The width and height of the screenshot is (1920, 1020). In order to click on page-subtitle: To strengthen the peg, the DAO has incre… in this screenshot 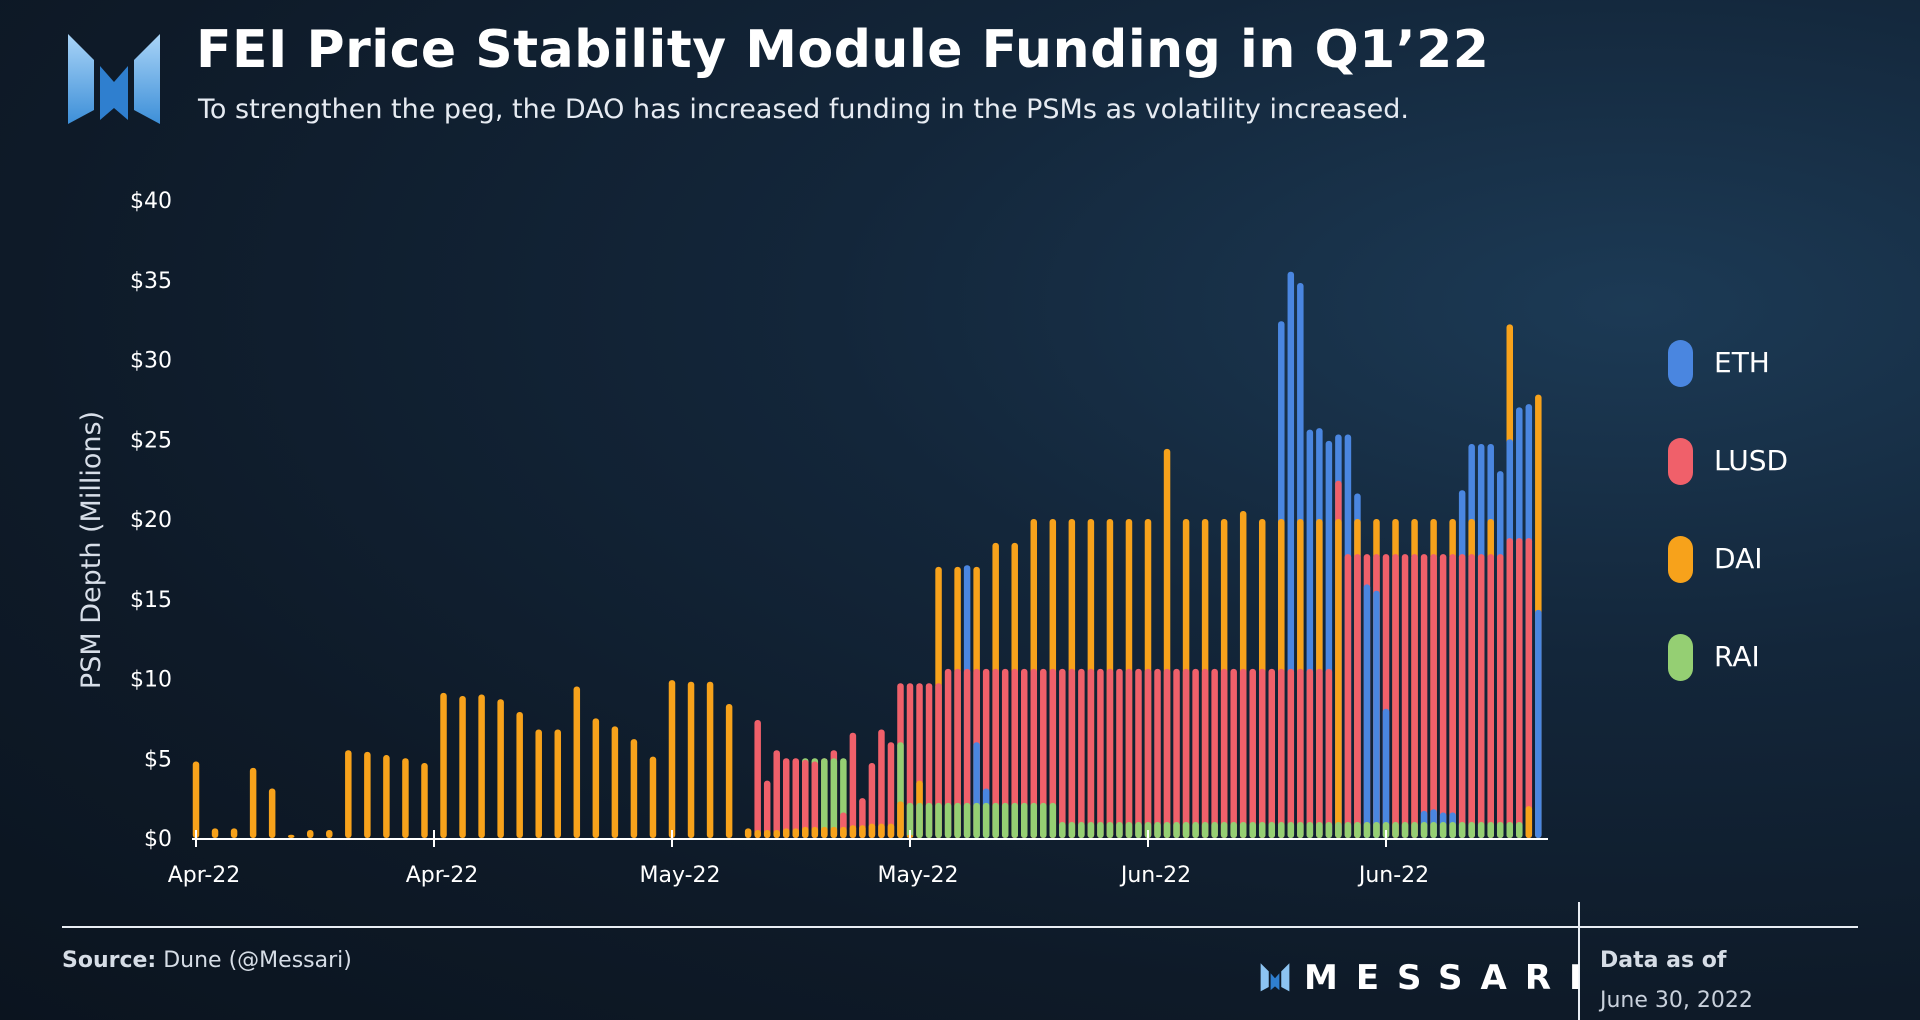, I will do `click(804, 109)`.